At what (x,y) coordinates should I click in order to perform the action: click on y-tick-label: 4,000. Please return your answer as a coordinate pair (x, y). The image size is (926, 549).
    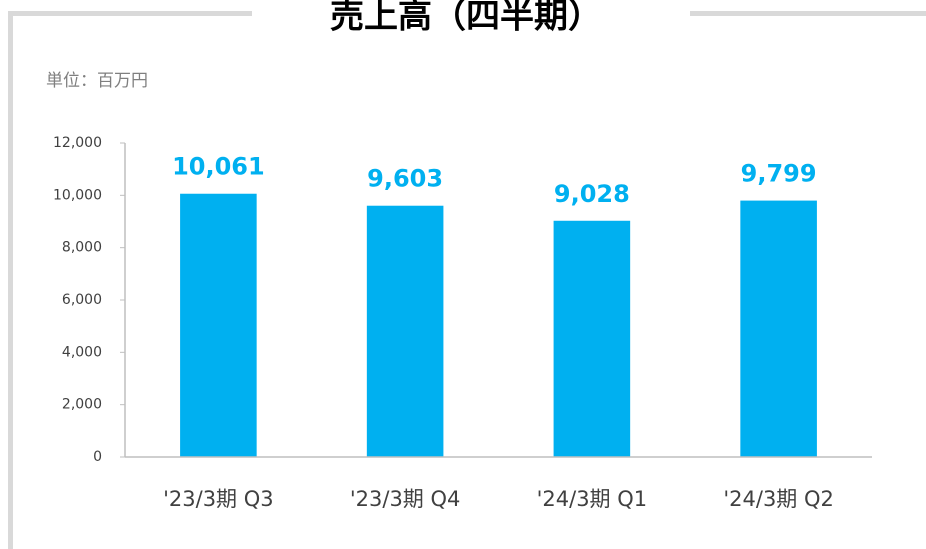
    Looking at the image, I should click on (82, 352).